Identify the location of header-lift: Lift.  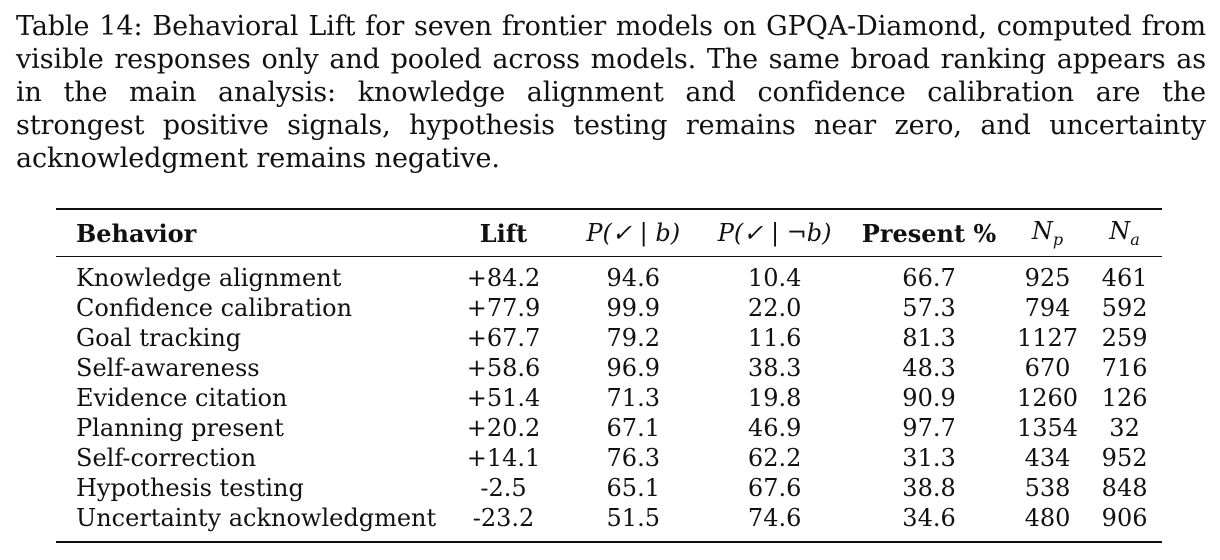
(503, 233).